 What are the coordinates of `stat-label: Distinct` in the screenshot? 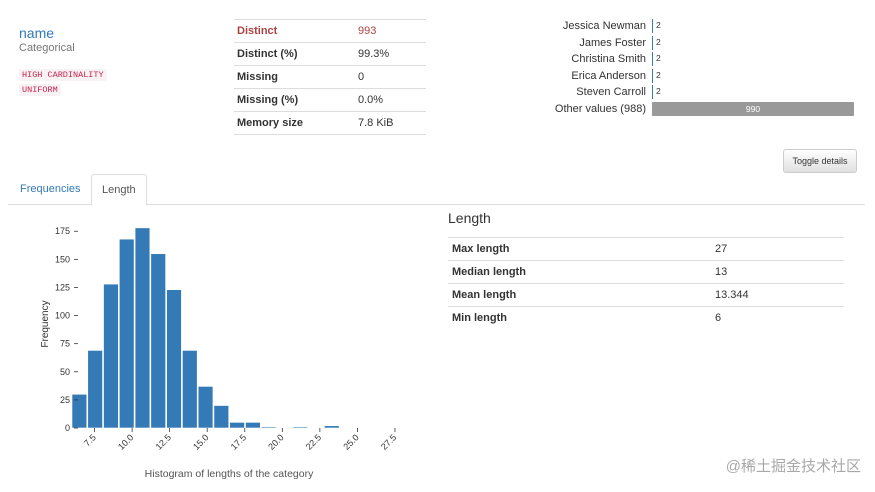 It's located at (294, 31).